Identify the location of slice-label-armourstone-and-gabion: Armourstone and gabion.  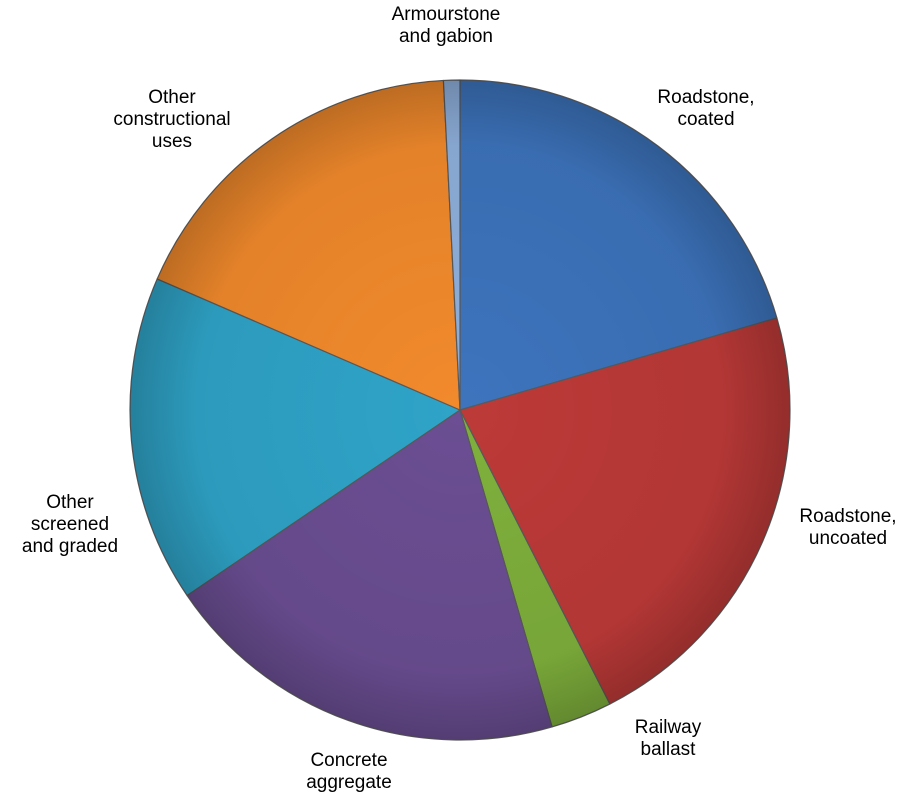
(446, 25).